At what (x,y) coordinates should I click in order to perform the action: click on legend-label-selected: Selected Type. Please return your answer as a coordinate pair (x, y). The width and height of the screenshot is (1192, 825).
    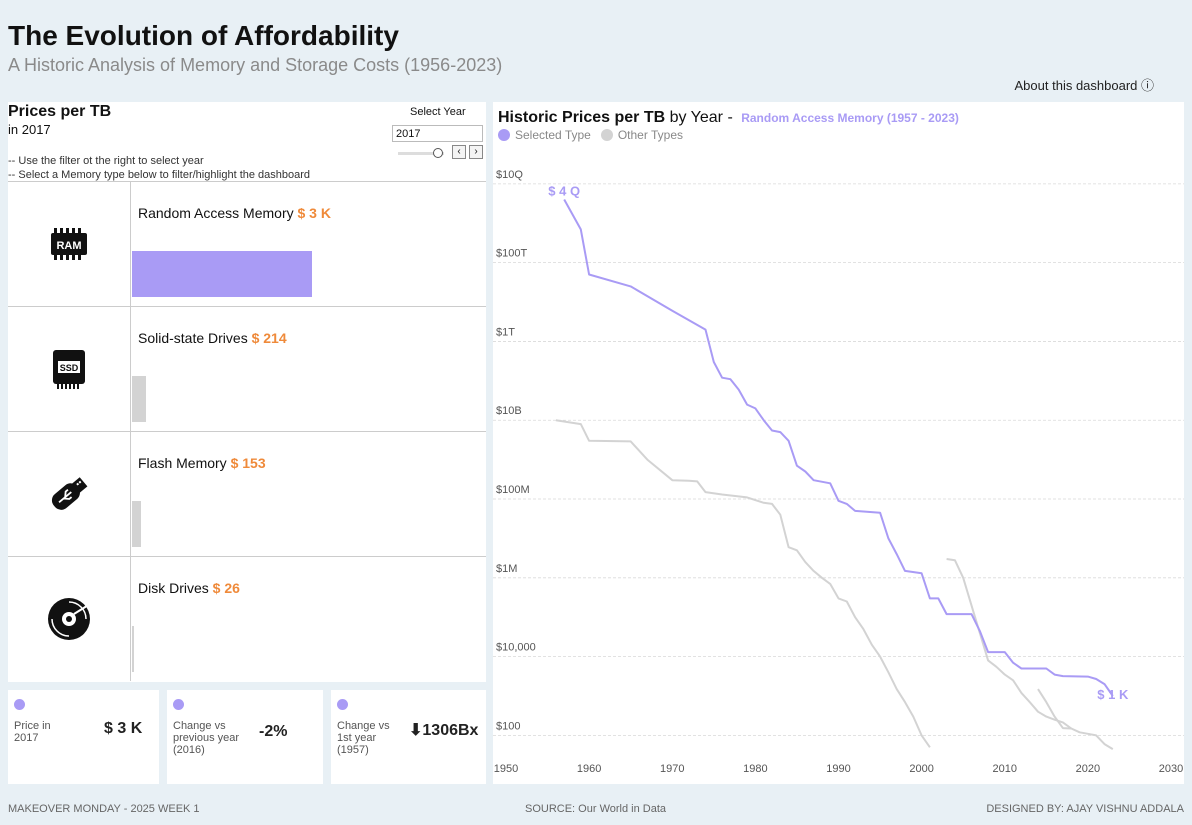
    Looking at the image, I should click on (553, 135).